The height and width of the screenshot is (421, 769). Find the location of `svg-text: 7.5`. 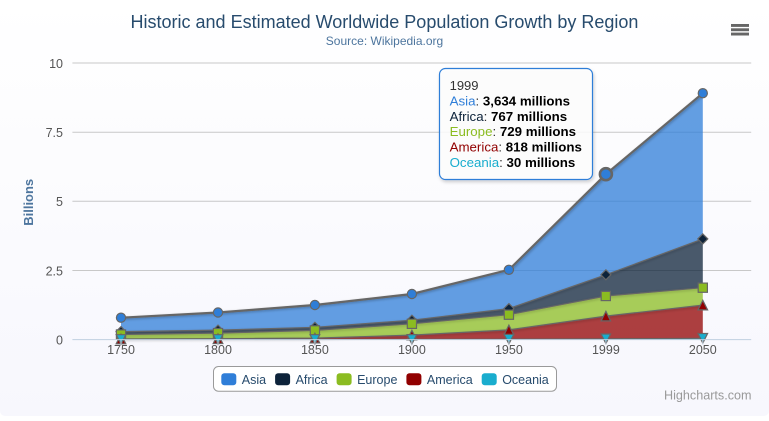

svg-text: 7.5 is located at coordinates (54, 133).